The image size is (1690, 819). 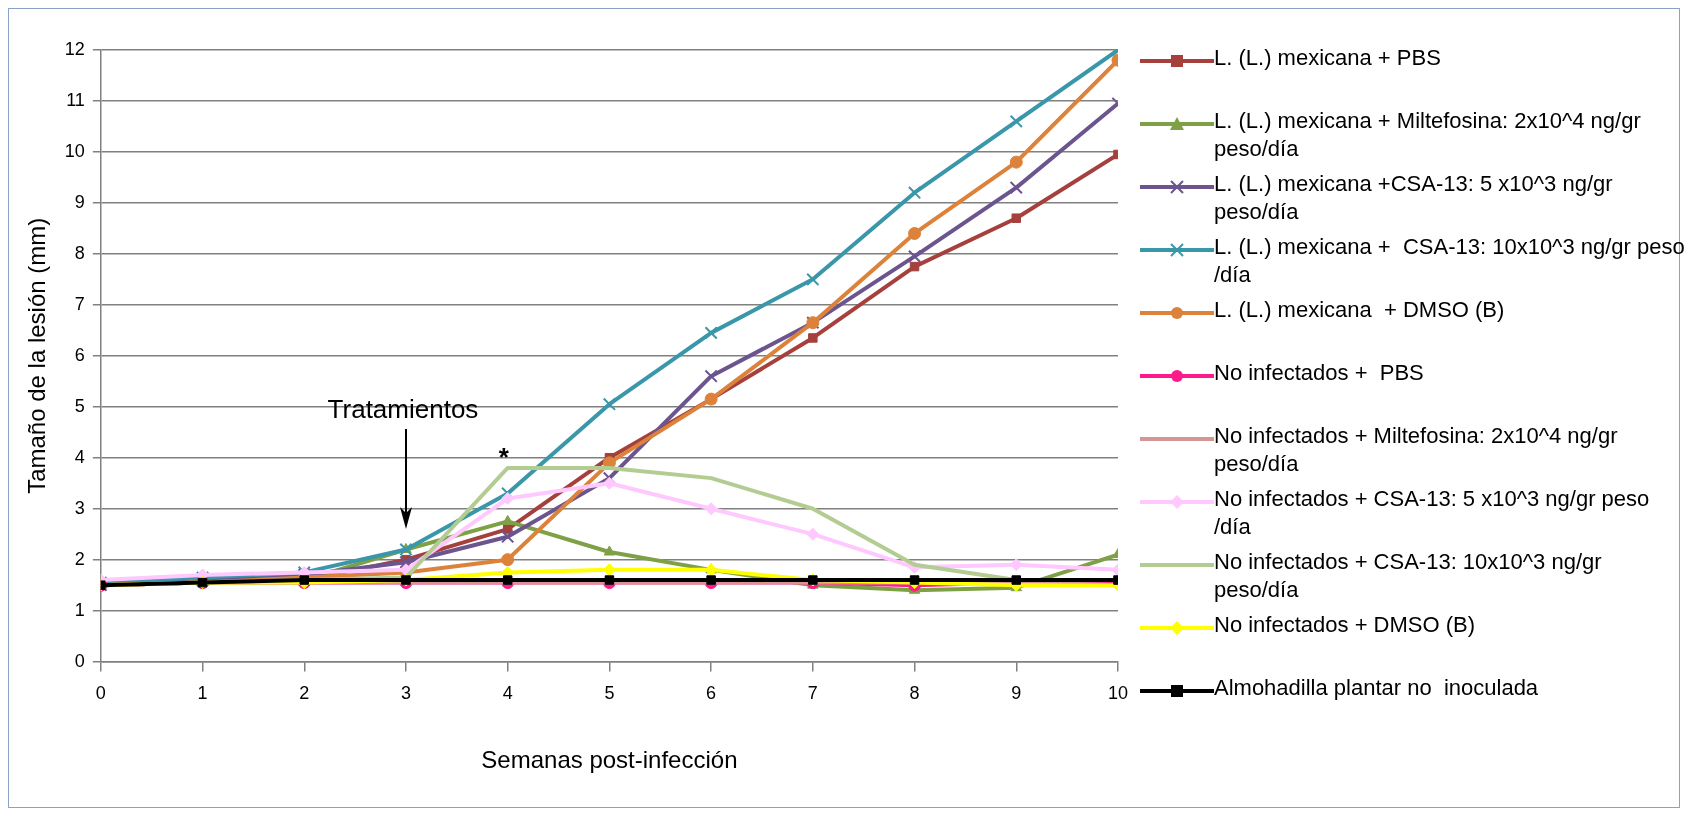 I want to click on legend-label: L. (L.) mexicana +CSA-13: 5 x10^3 ng/gr peso/día, so click(x=1414, y=198).